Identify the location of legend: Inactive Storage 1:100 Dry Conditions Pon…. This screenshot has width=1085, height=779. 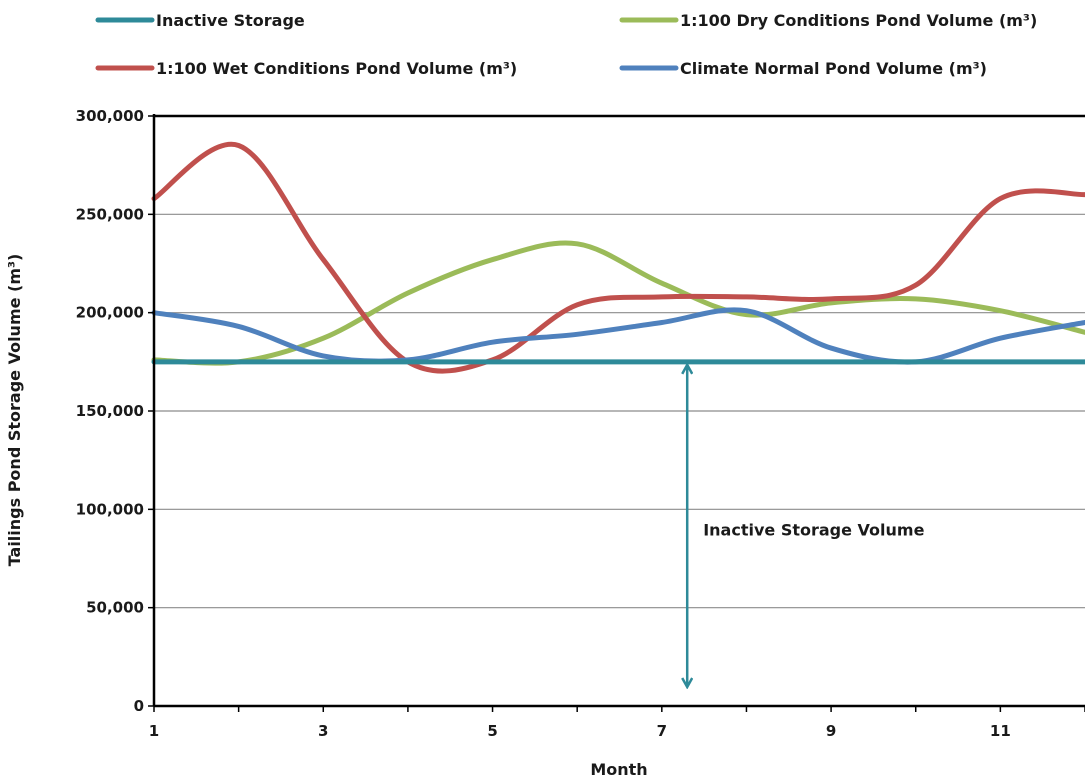
(566, 44).